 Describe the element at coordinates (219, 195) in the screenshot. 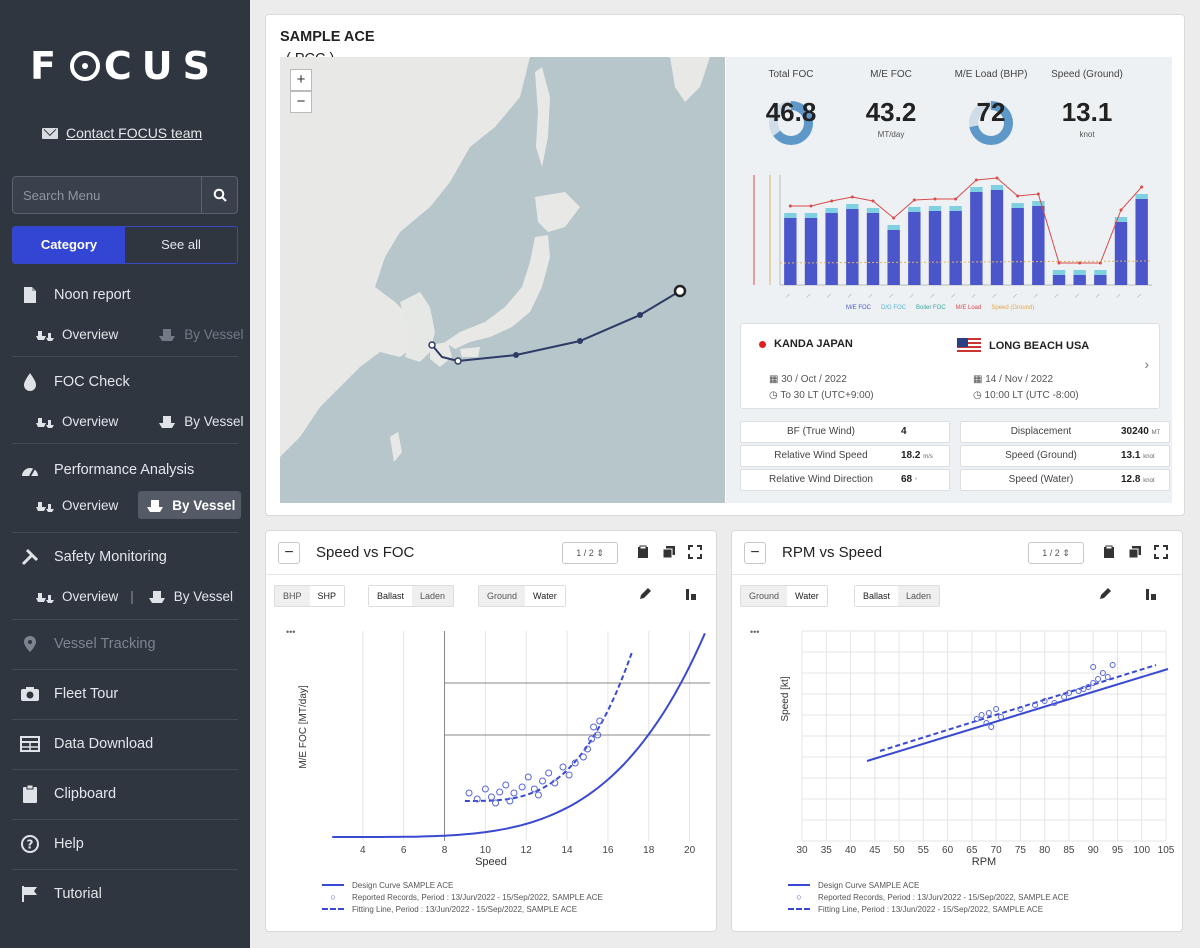

I see `search-button` at that location.